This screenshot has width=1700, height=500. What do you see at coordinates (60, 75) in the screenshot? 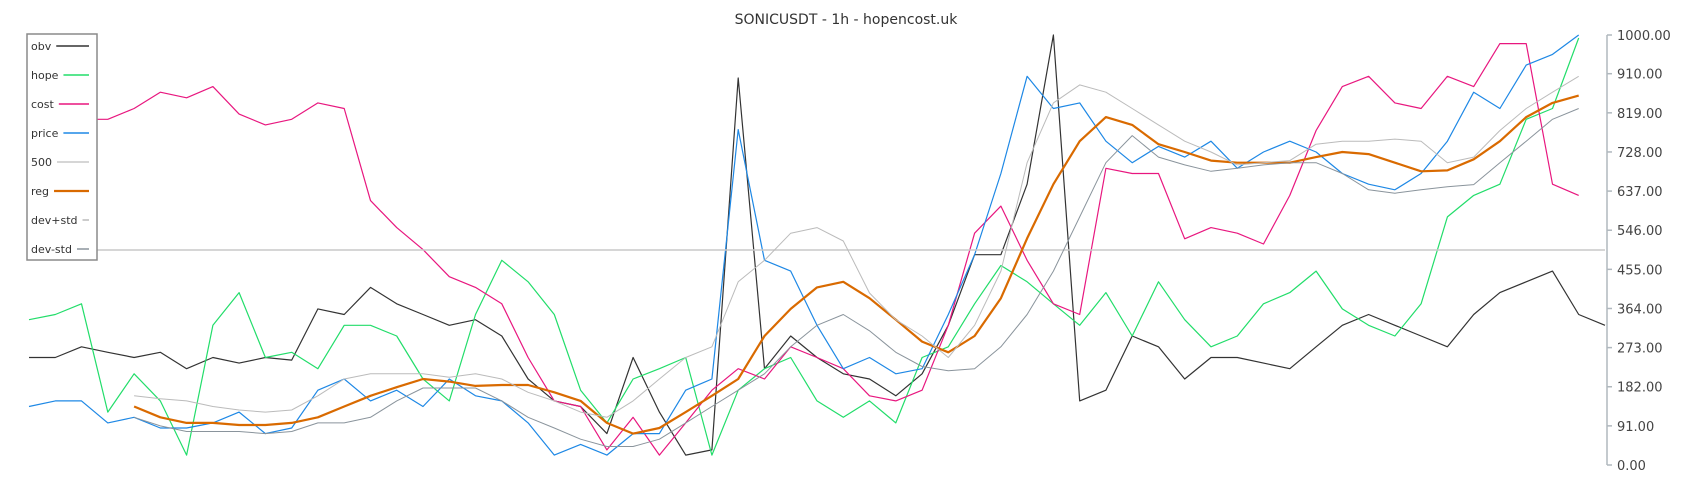
I see `legend-item: hope` at bounding box center [60, 75].